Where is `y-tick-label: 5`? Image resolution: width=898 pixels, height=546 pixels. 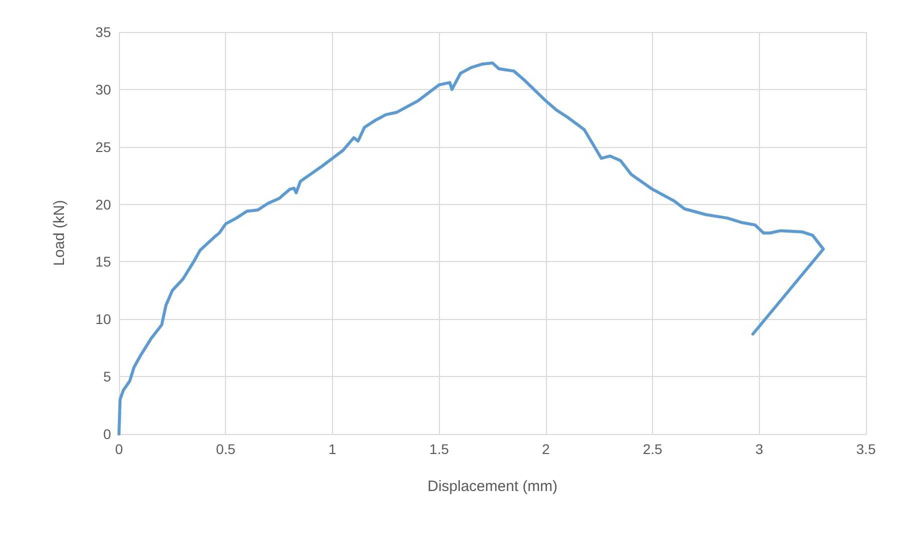 y-tick-label: 5 is located at coordinates (107, 376).